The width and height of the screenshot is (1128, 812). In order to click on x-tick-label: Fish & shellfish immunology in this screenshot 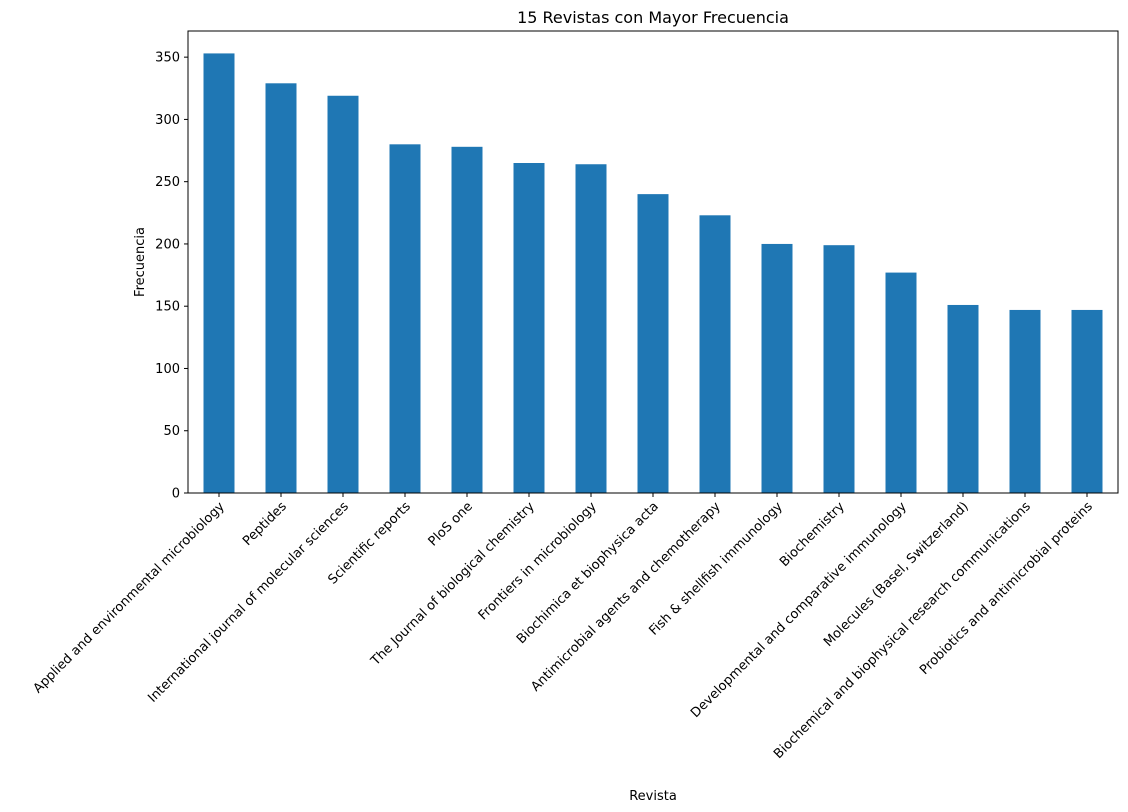, I will do `click(717, 569)`.